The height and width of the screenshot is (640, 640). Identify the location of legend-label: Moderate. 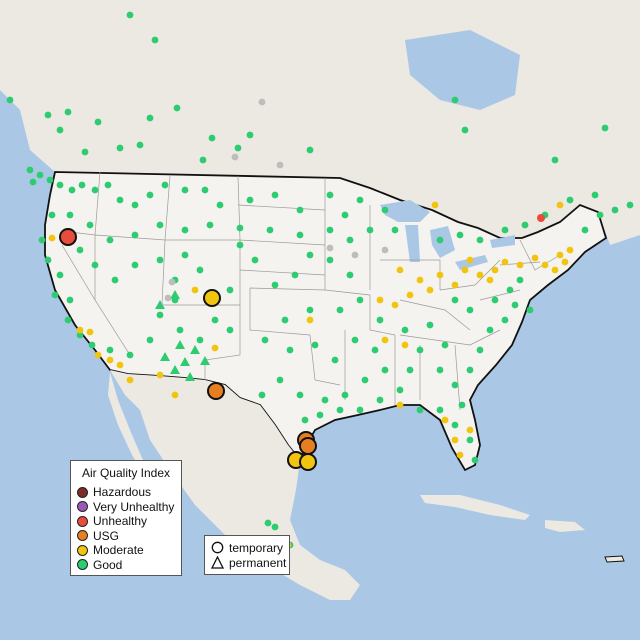
(118, 550).